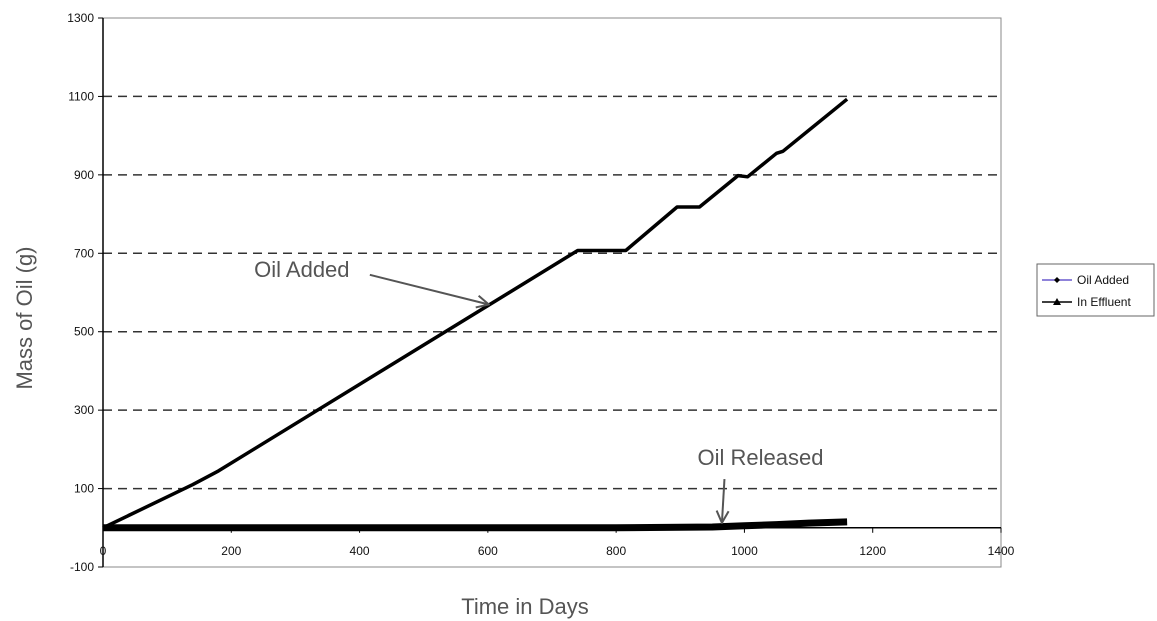 The width and height of the screenshot is (1157, 621). Describe the element at coordinates (360, 551) in the screenshot. I see `x-tick-label-400: 400` at that location.